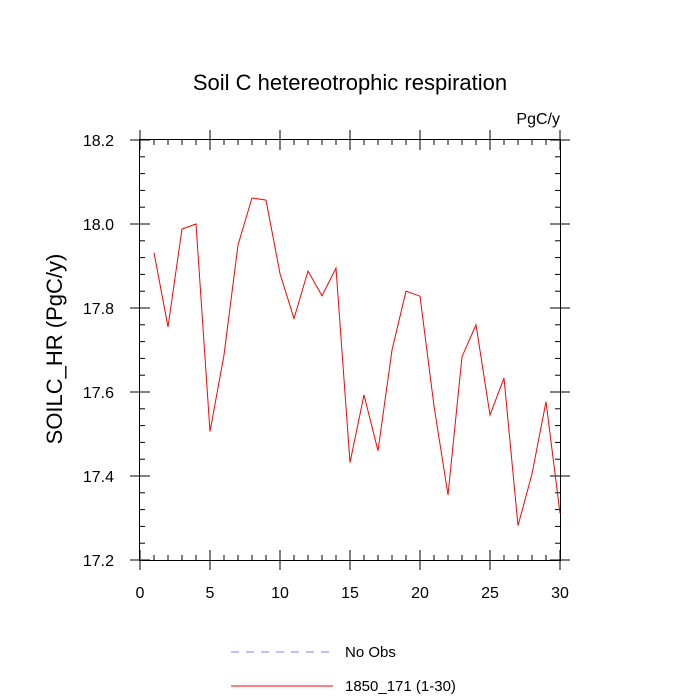  Describe the element at coordinates (350, 593) in the screenshot. I see `x-tick-label: 15` at that location.